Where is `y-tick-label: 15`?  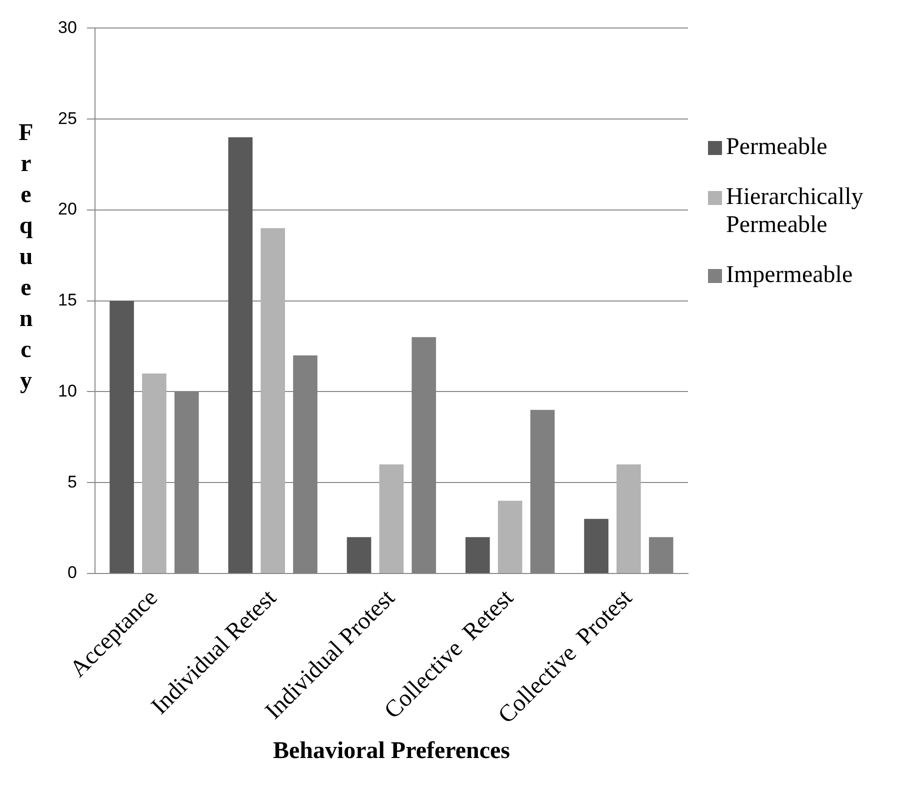
y-tick-label: 15 is located at coordinates (67, 300).